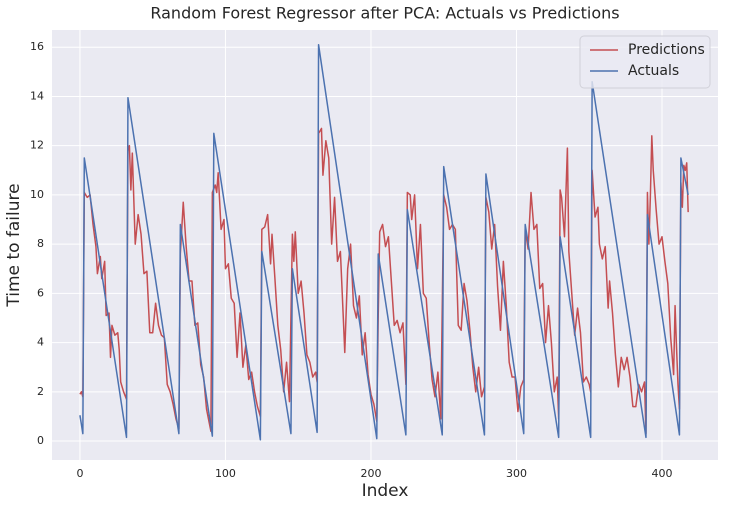 This screenshot has height=505, width=732. I want to click on x-tick-label: 100, so click(225, 473).